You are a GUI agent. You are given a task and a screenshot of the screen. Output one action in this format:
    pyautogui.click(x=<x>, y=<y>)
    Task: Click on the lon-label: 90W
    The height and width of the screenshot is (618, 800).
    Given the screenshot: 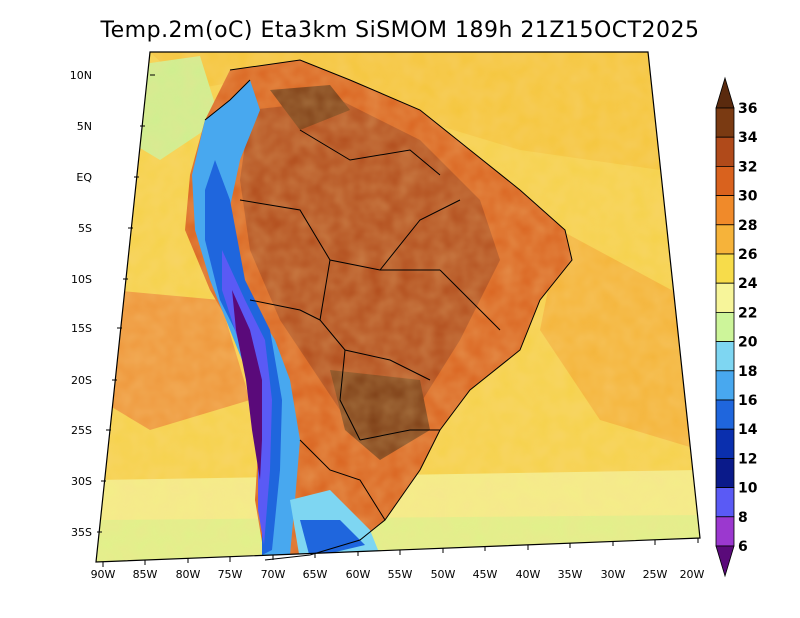 What is the action you would take?
    pyautogui.click(x=103, y=574)
    